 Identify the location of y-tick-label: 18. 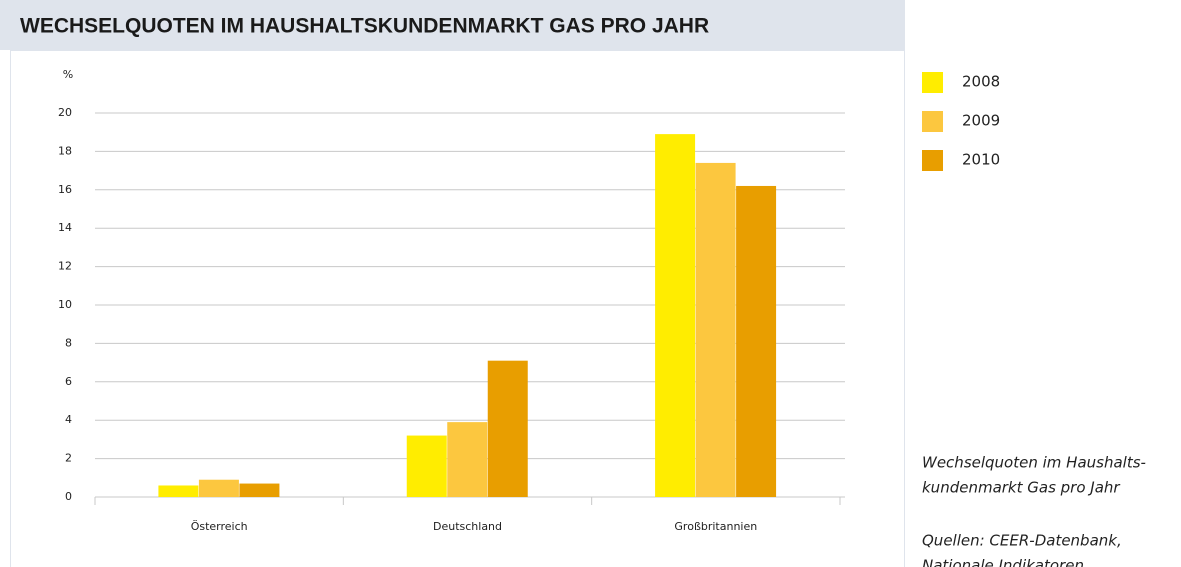
(65, 150).